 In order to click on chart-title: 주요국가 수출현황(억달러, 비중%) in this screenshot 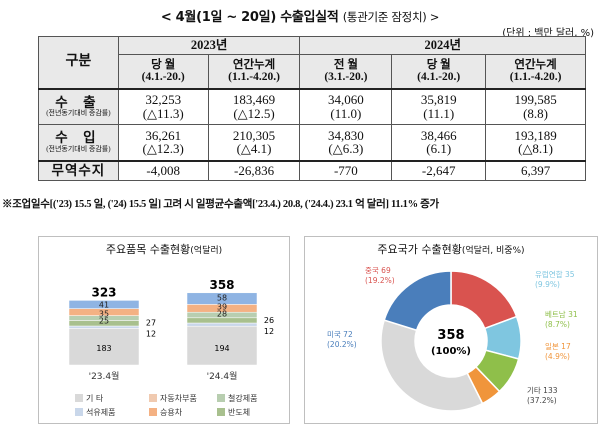, I will do `click(451, 249)`.